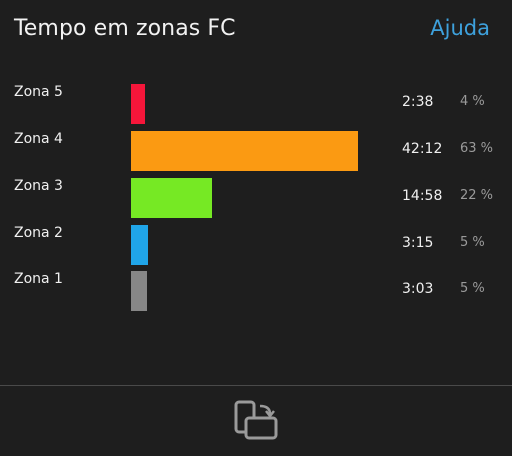 The height and width of the screenshot is (456, 512). I want to click on zone-row-1: Zona 1 3:03 5 %, so click(256, 291).